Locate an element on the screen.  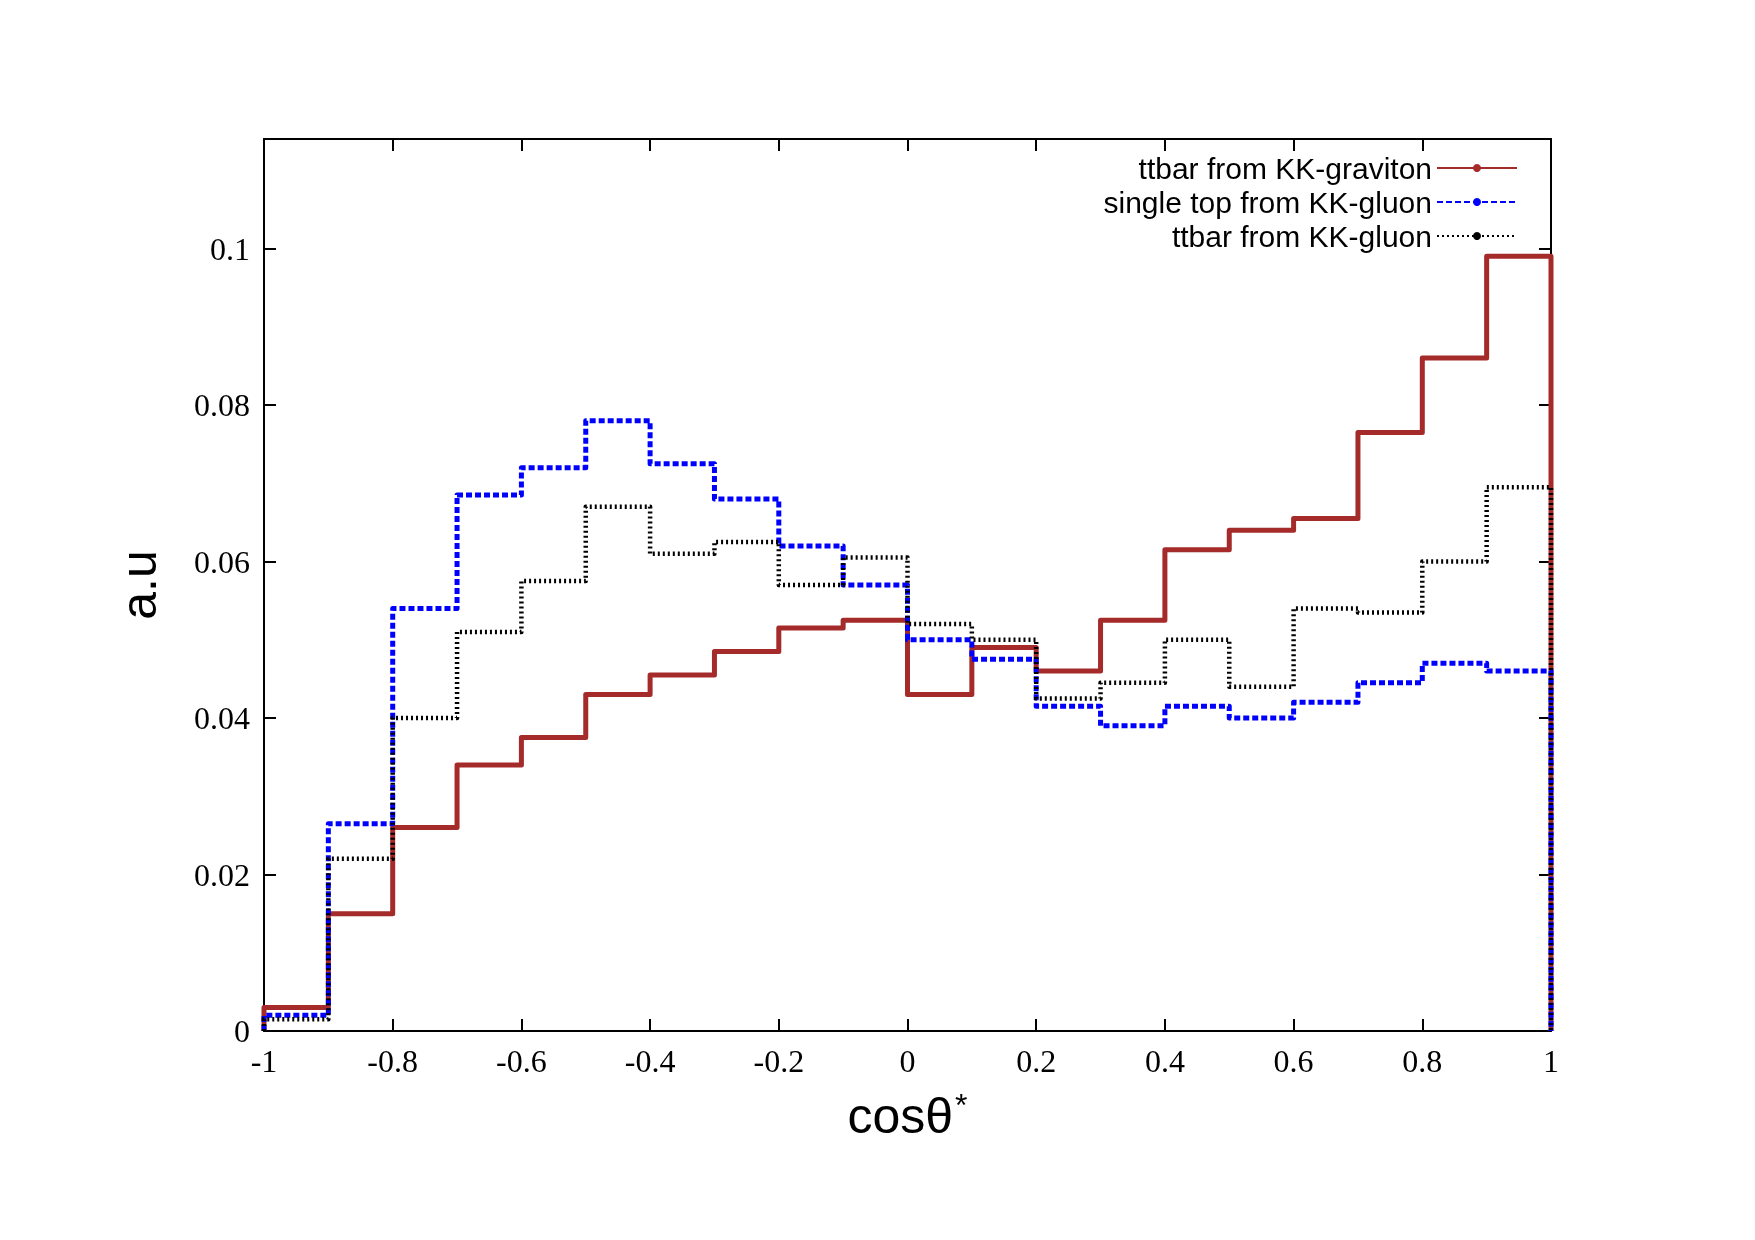
x-tick-label: 0.6 is located at coordinates (1293, 1061).